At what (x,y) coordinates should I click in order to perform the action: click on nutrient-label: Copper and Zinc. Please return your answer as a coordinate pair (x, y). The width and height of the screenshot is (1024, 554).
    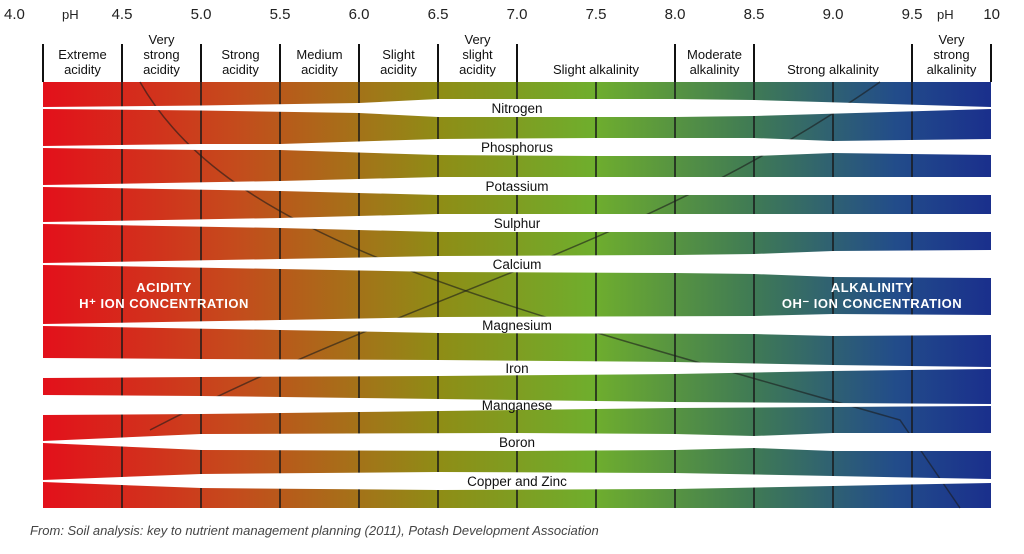
    Looking at the image, I should click on (517, 481).